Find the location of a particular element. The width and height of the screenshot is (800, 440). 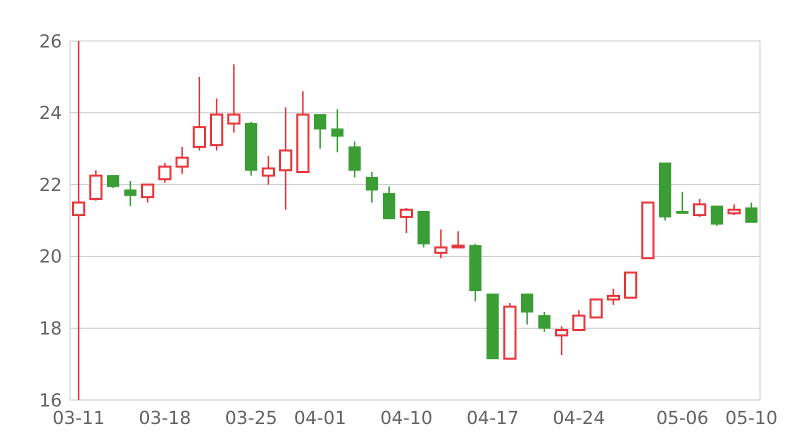

y-tick-label: 26 is located at coordinates (50, 41).